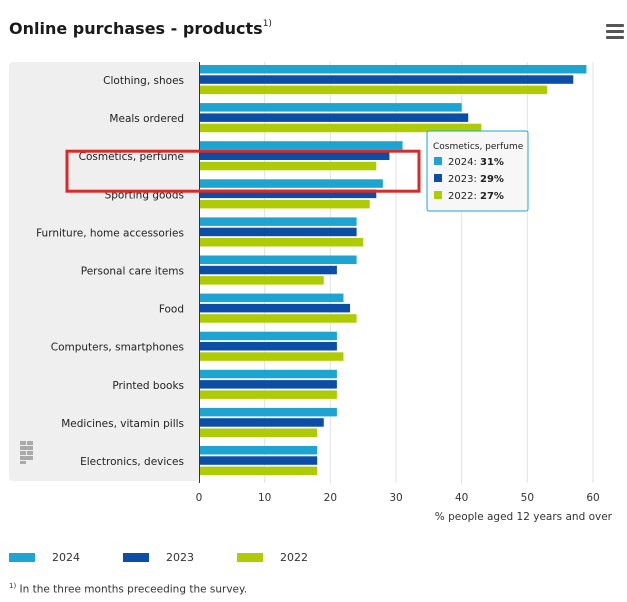 This screenshot has width=627, height=602. I want to click on x-tick-label-30: 30, so click(395, 498).